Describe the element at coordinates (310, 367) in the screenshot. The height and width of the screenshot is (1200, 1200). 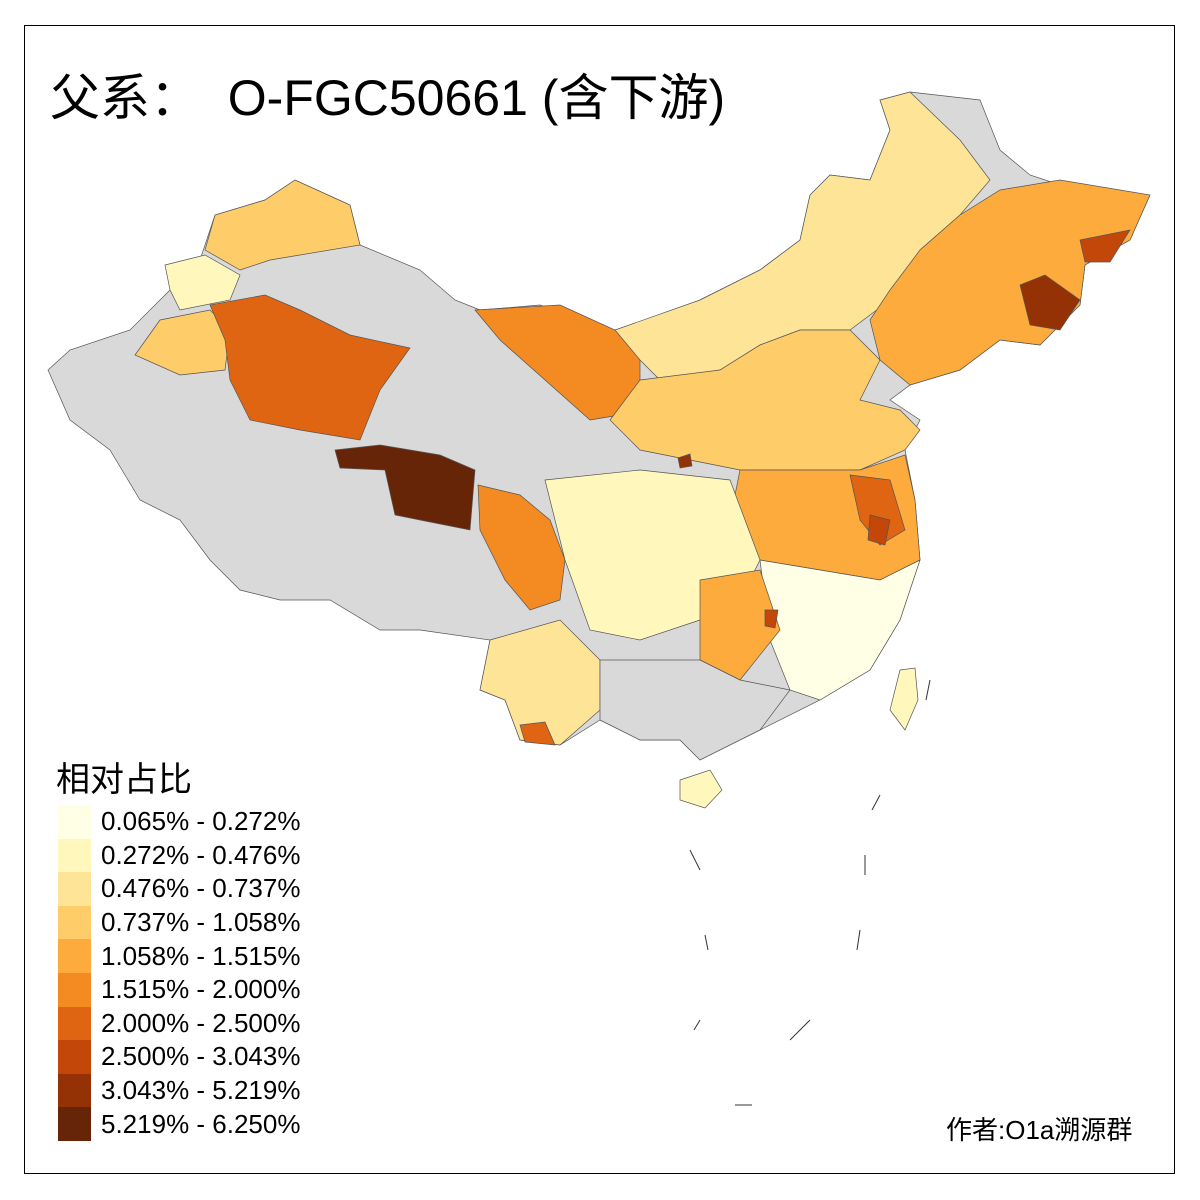
I see `region-xinjiang-center` at that location.